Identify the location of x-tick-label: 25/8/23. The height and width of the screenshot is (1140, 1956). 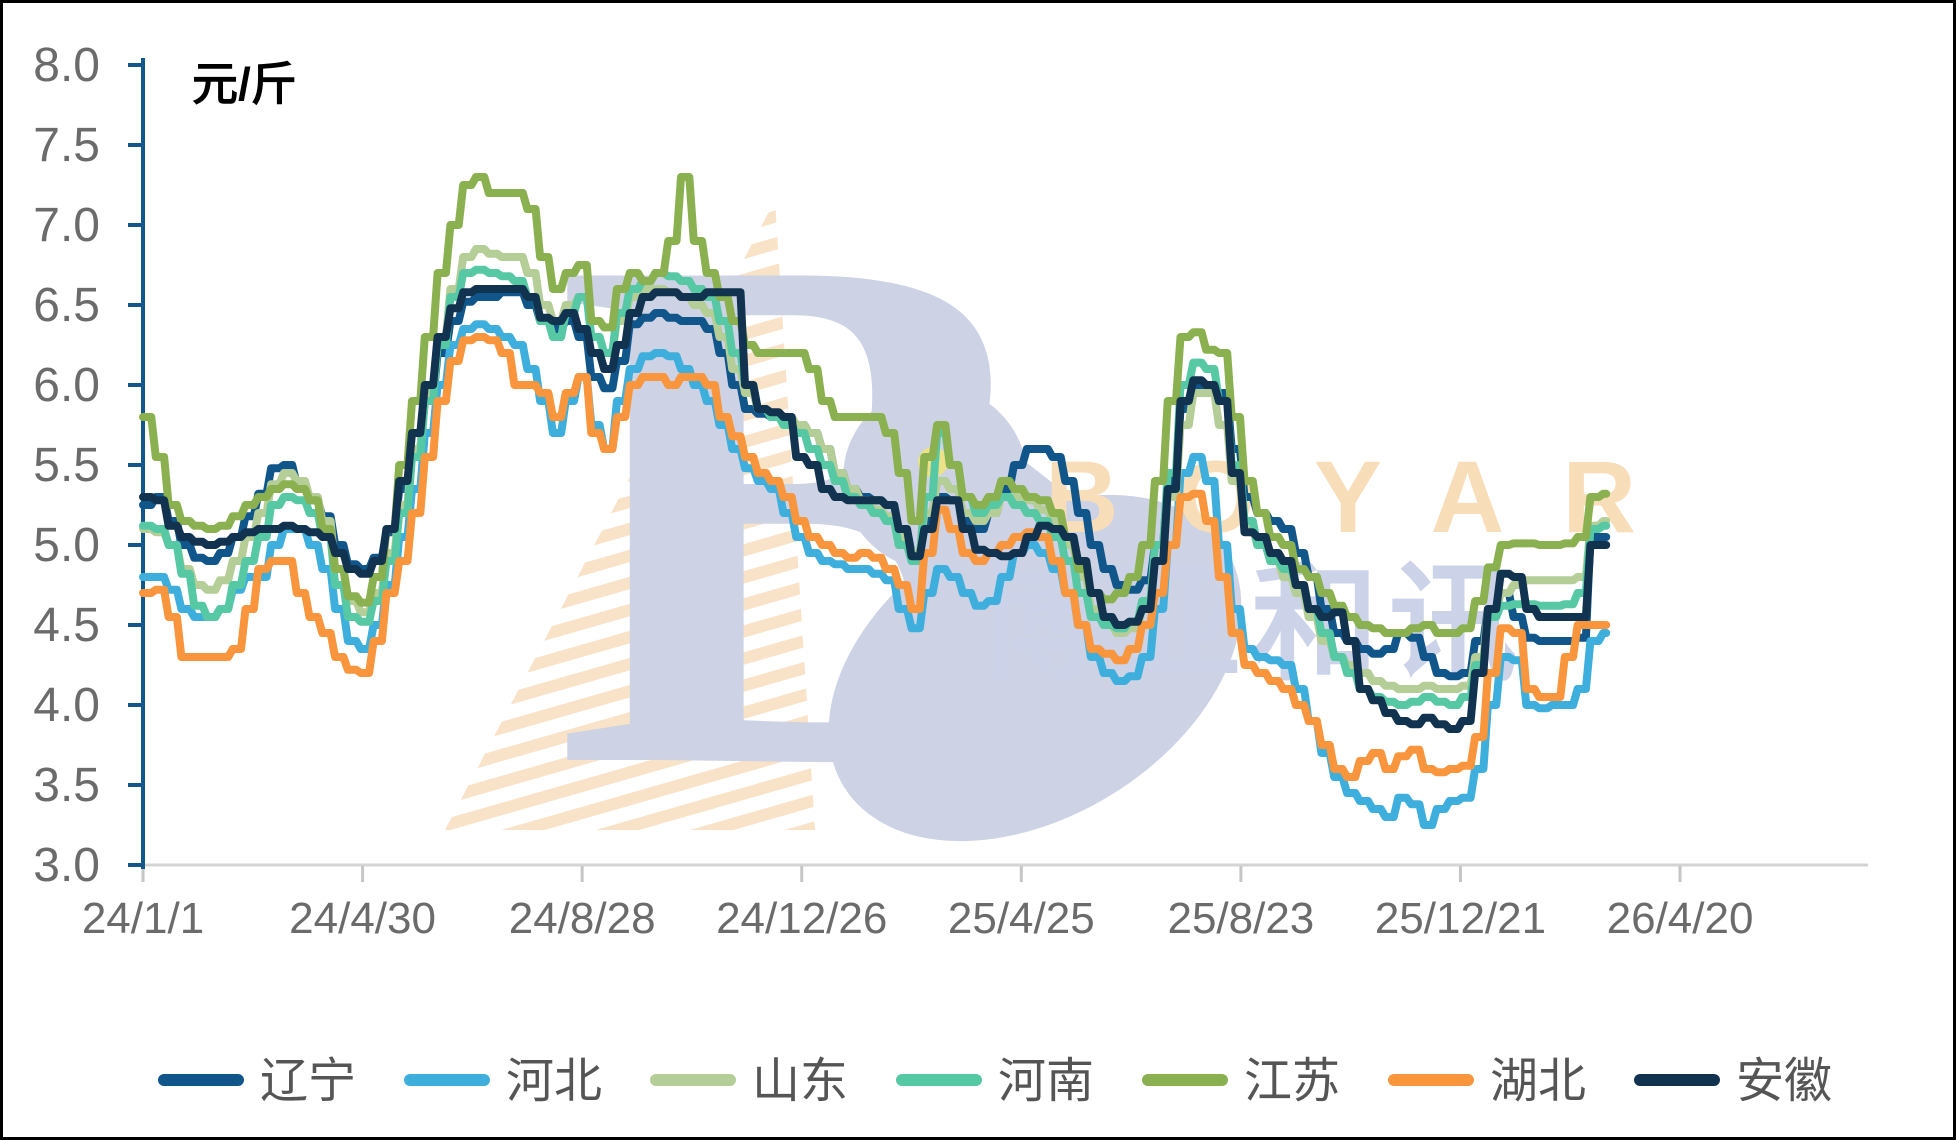
(1240, 918).